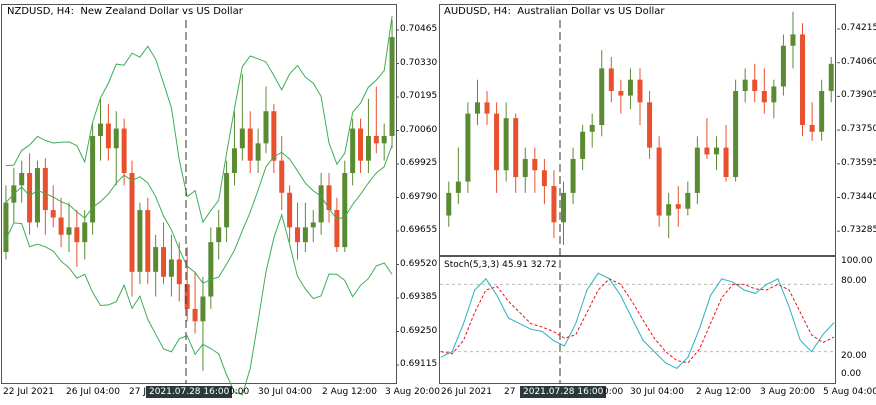 This screenshot has height=405, width=876. I want to click on stoch-tick-1: 80.00, so click(854, 281).